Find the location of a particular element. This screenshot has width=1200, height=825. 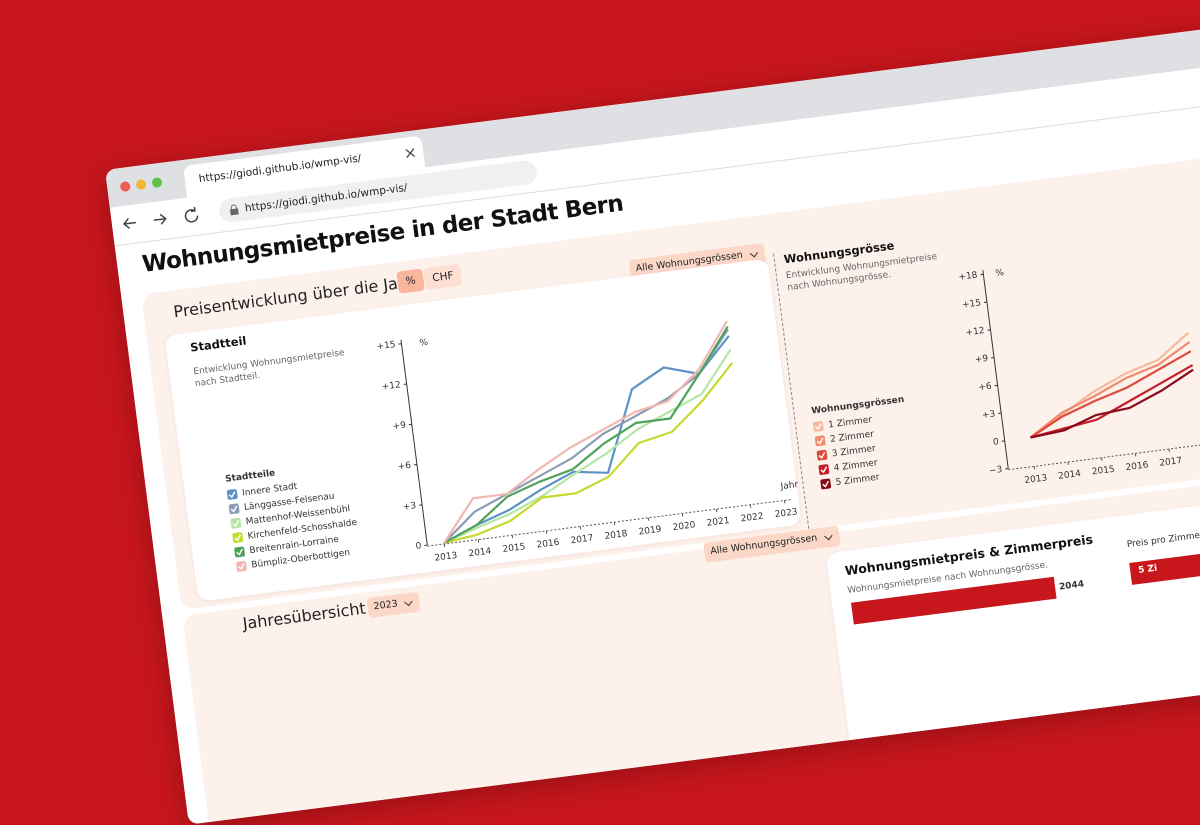

legend-label: 5 Zimmer is located at coordinates (857, 481).